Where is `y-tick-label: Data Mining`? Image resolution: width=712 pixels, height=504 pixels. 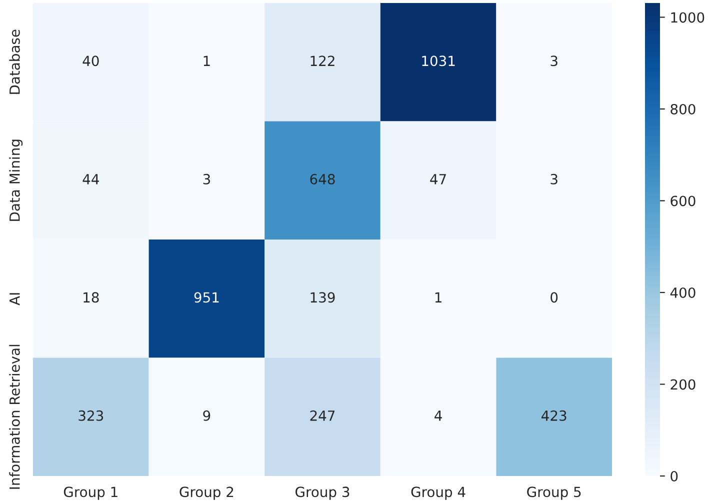
y-tick-label: Data Mining is located at coordinates (16, 180).